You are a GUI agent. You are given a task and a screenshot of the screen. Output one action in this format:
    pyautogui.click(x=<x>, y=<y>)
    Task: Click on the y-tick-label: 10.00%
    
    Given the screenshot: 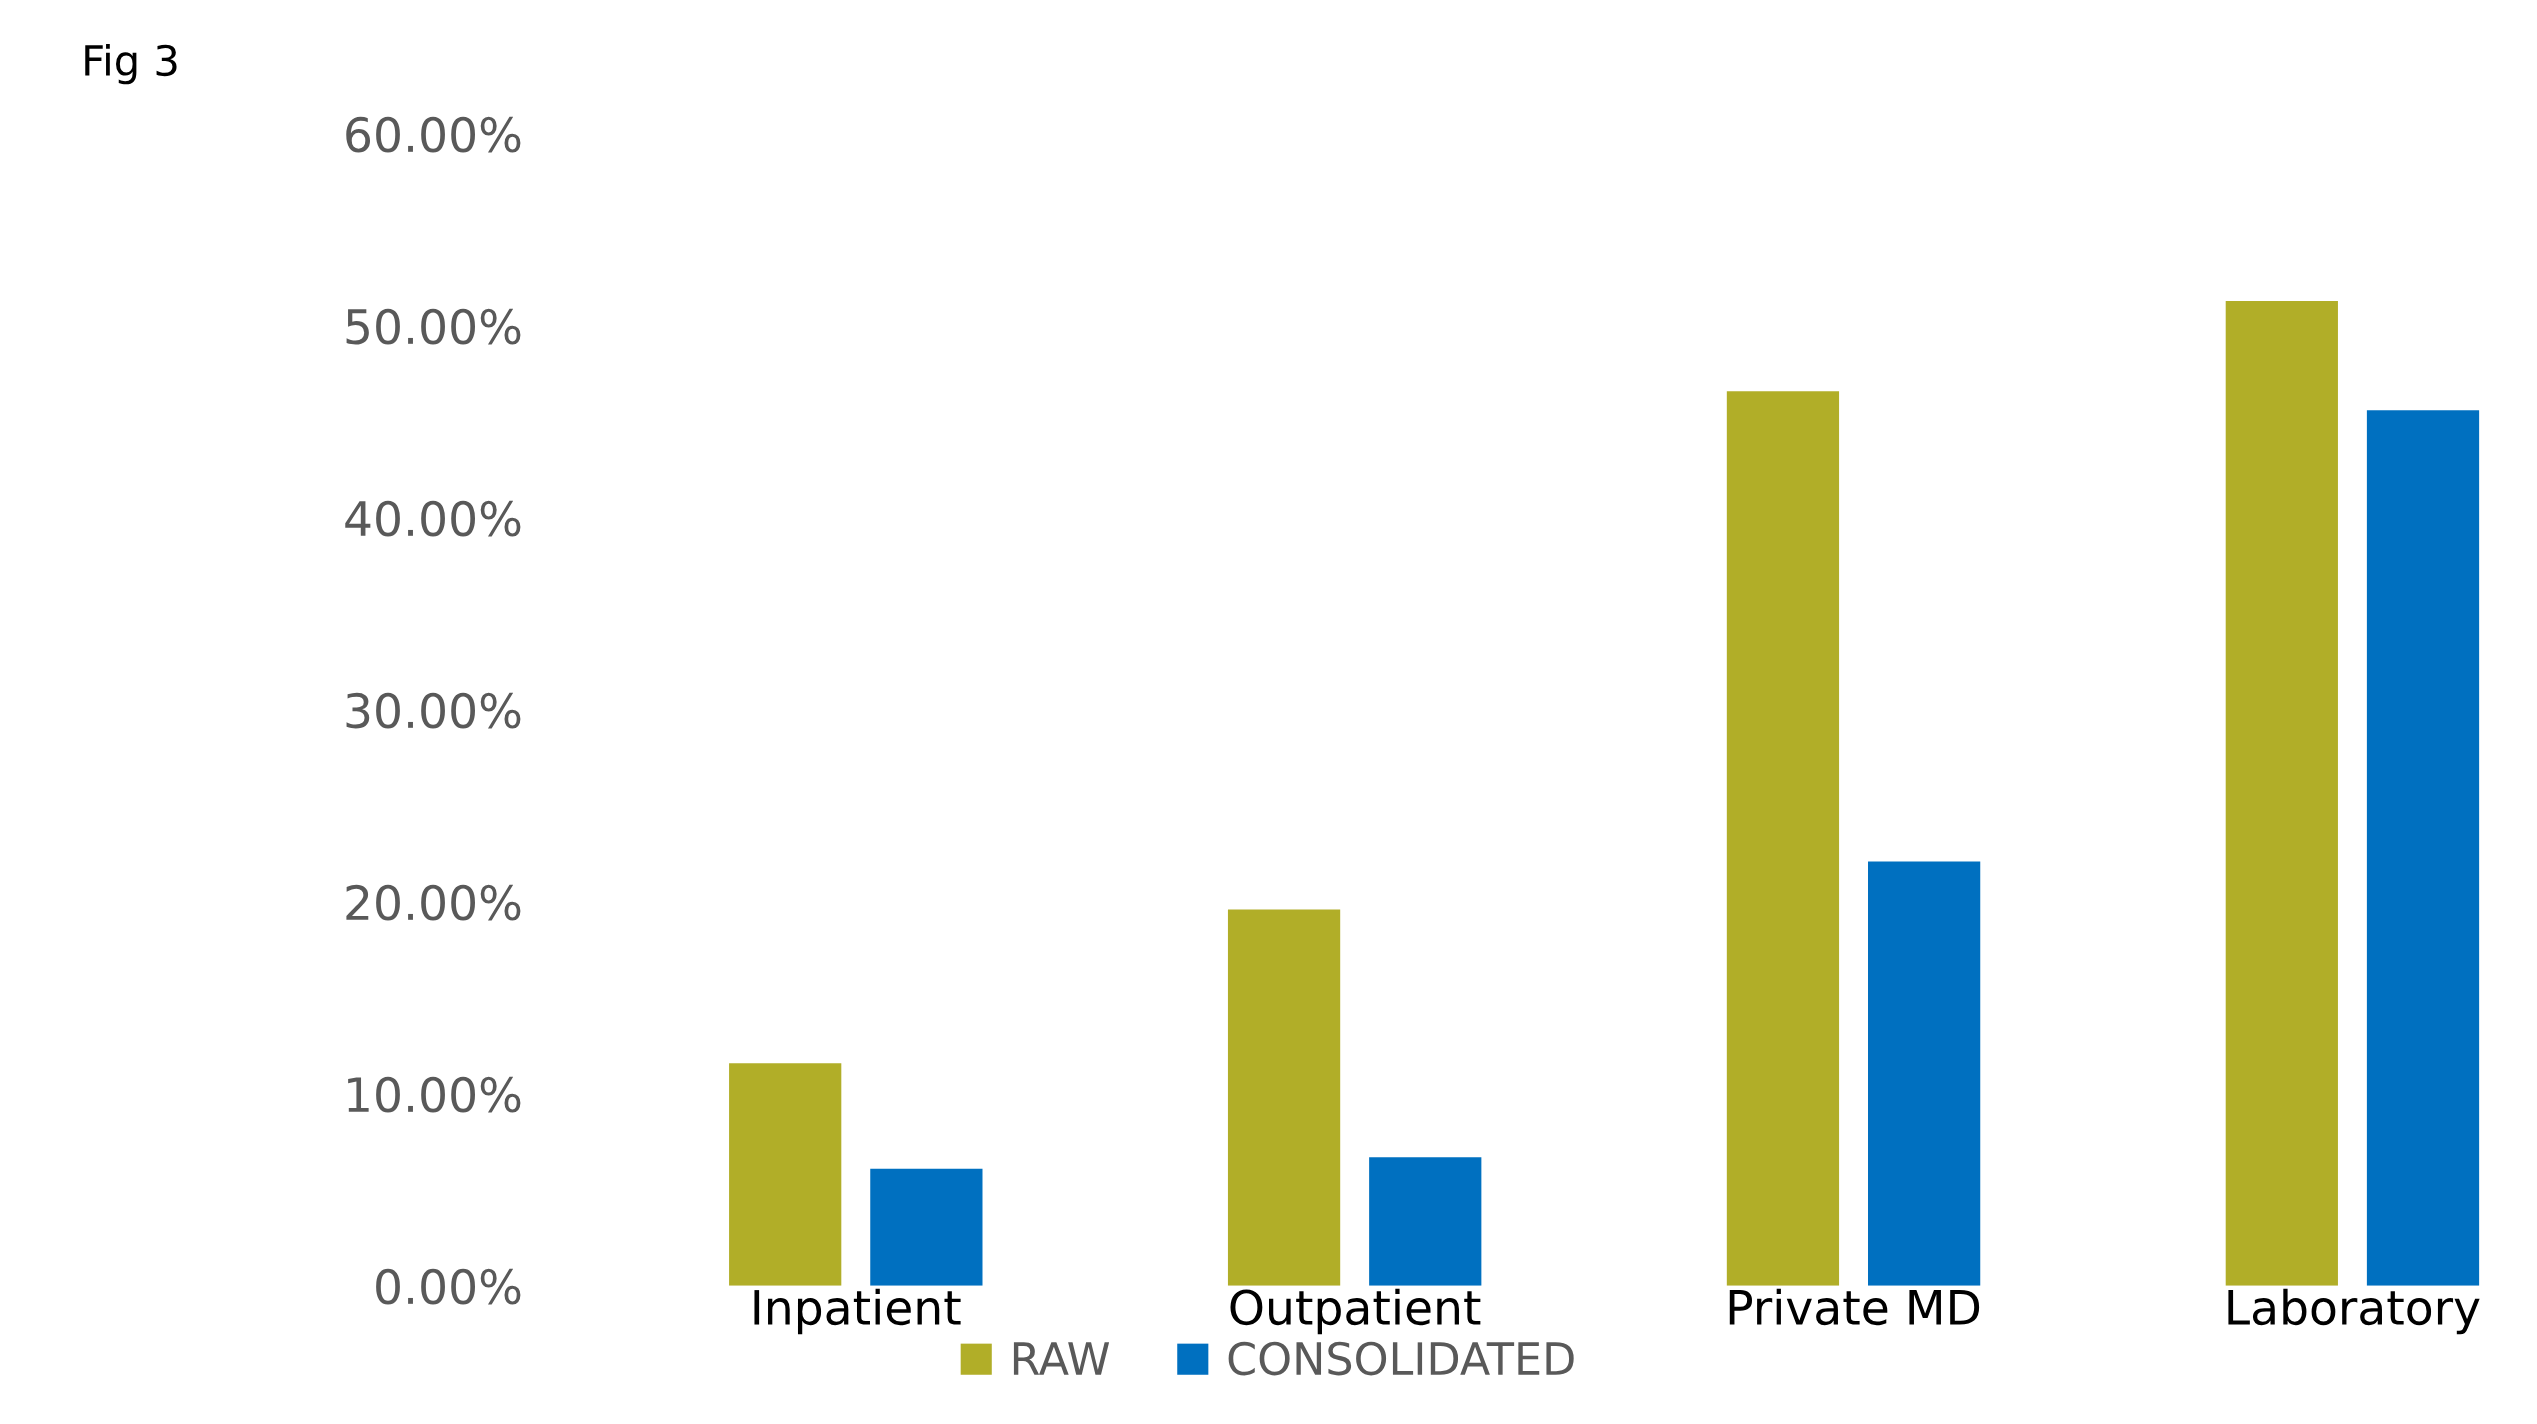 What is the action you would take?
    pyautogui.click(x=434, y=1094)
    